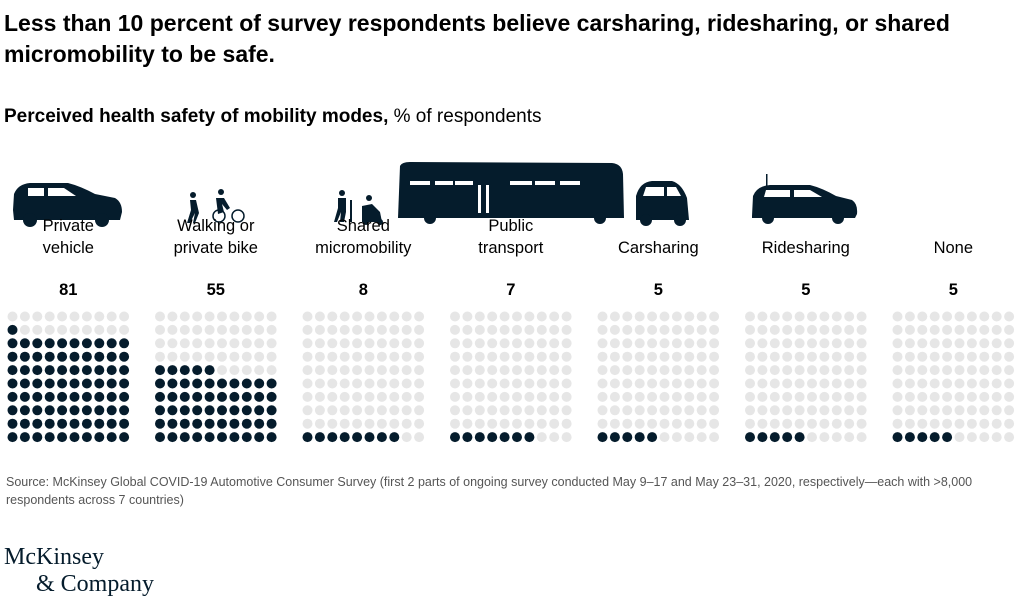 The height and width of the screenshot is (606, 1024). What do you see at coordinates (511, 193) in the screenshot?
I see `bus-icon` at bounding box center [511, 193].